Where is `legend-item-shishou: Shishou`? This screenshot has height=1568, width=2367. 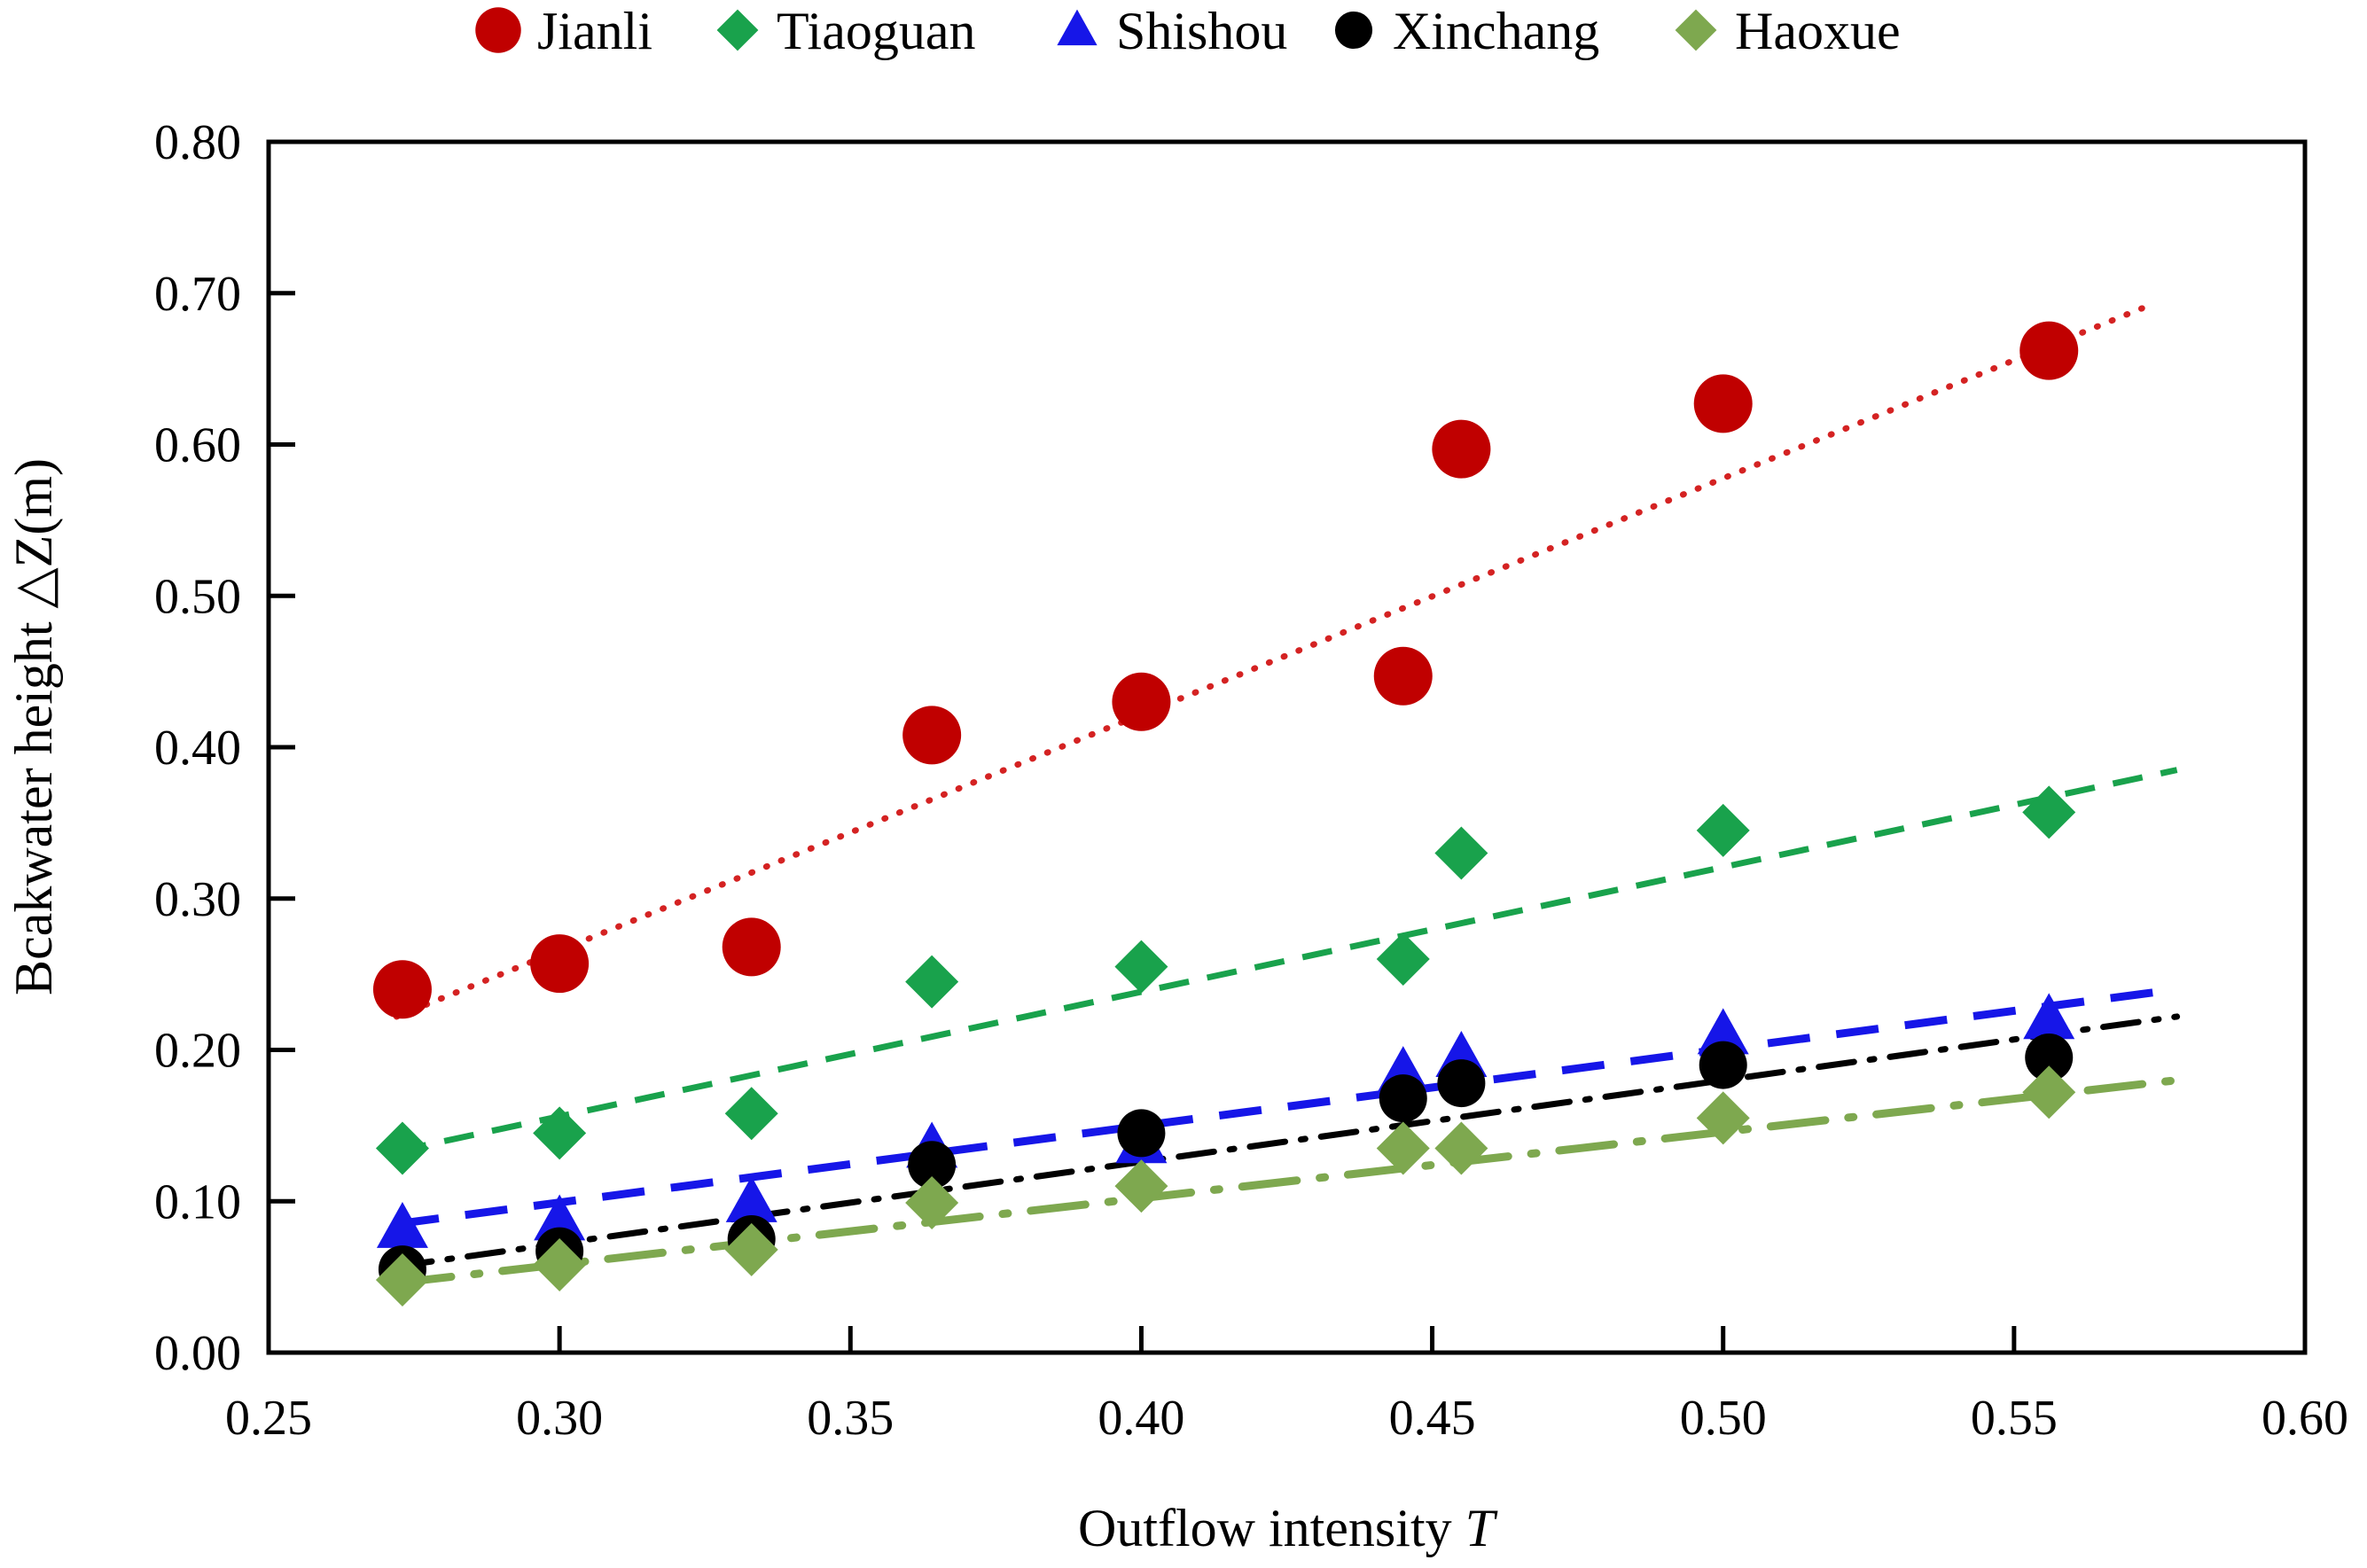 legend-item-shishou: Shishou is located at coordinates (1172, 31).